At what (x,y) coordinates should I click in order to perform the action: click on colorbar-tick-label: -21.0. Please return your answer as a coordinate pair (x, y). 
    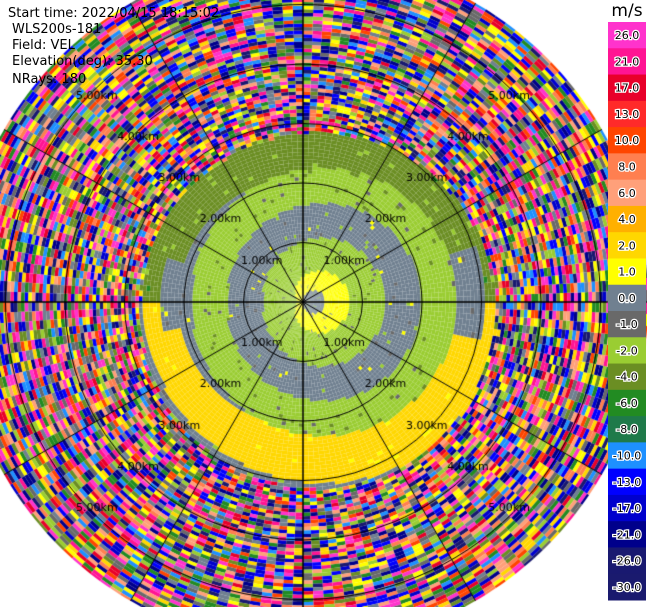
    Looking at the image, I should click on (627, 534).